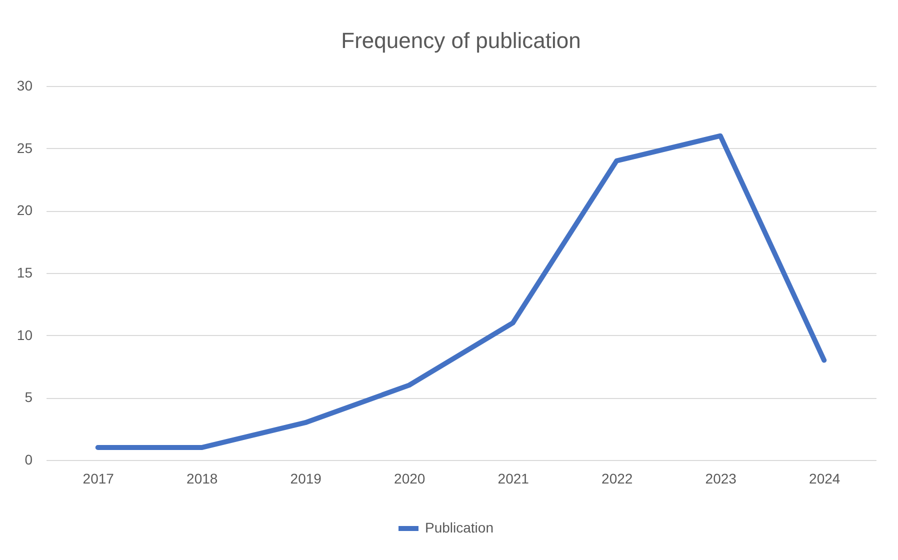 Image resolution: width=898 pixels, height=560 pixels. Describe the element at coordinates (721, 478) in the screenshot. I see `x-tick-label: 2023` at that location.